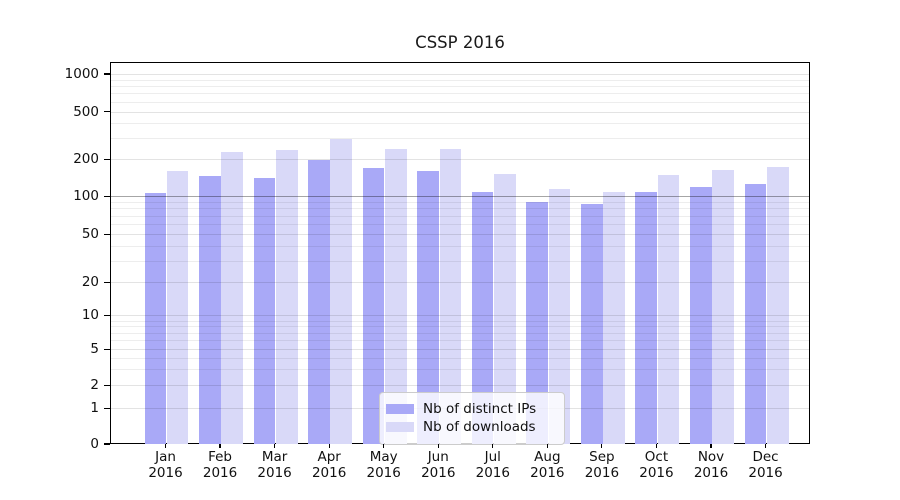  Describe the element at coordinates (329, 446) in the screenshot. I see `x-tick-apr` at that location.